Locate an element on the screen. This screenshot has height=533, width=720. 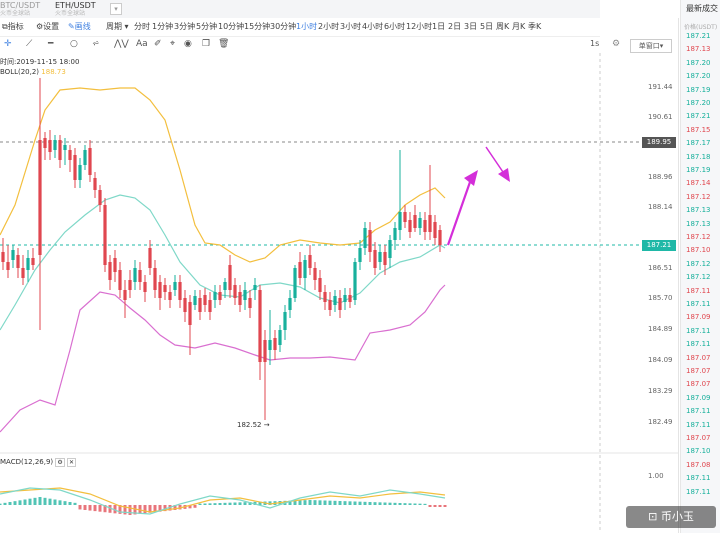
pair-tab-bar: BTC/USDT 火币全球站 ETH/USDT 火币全球站 ▾ is located at coordinates (300, 9).